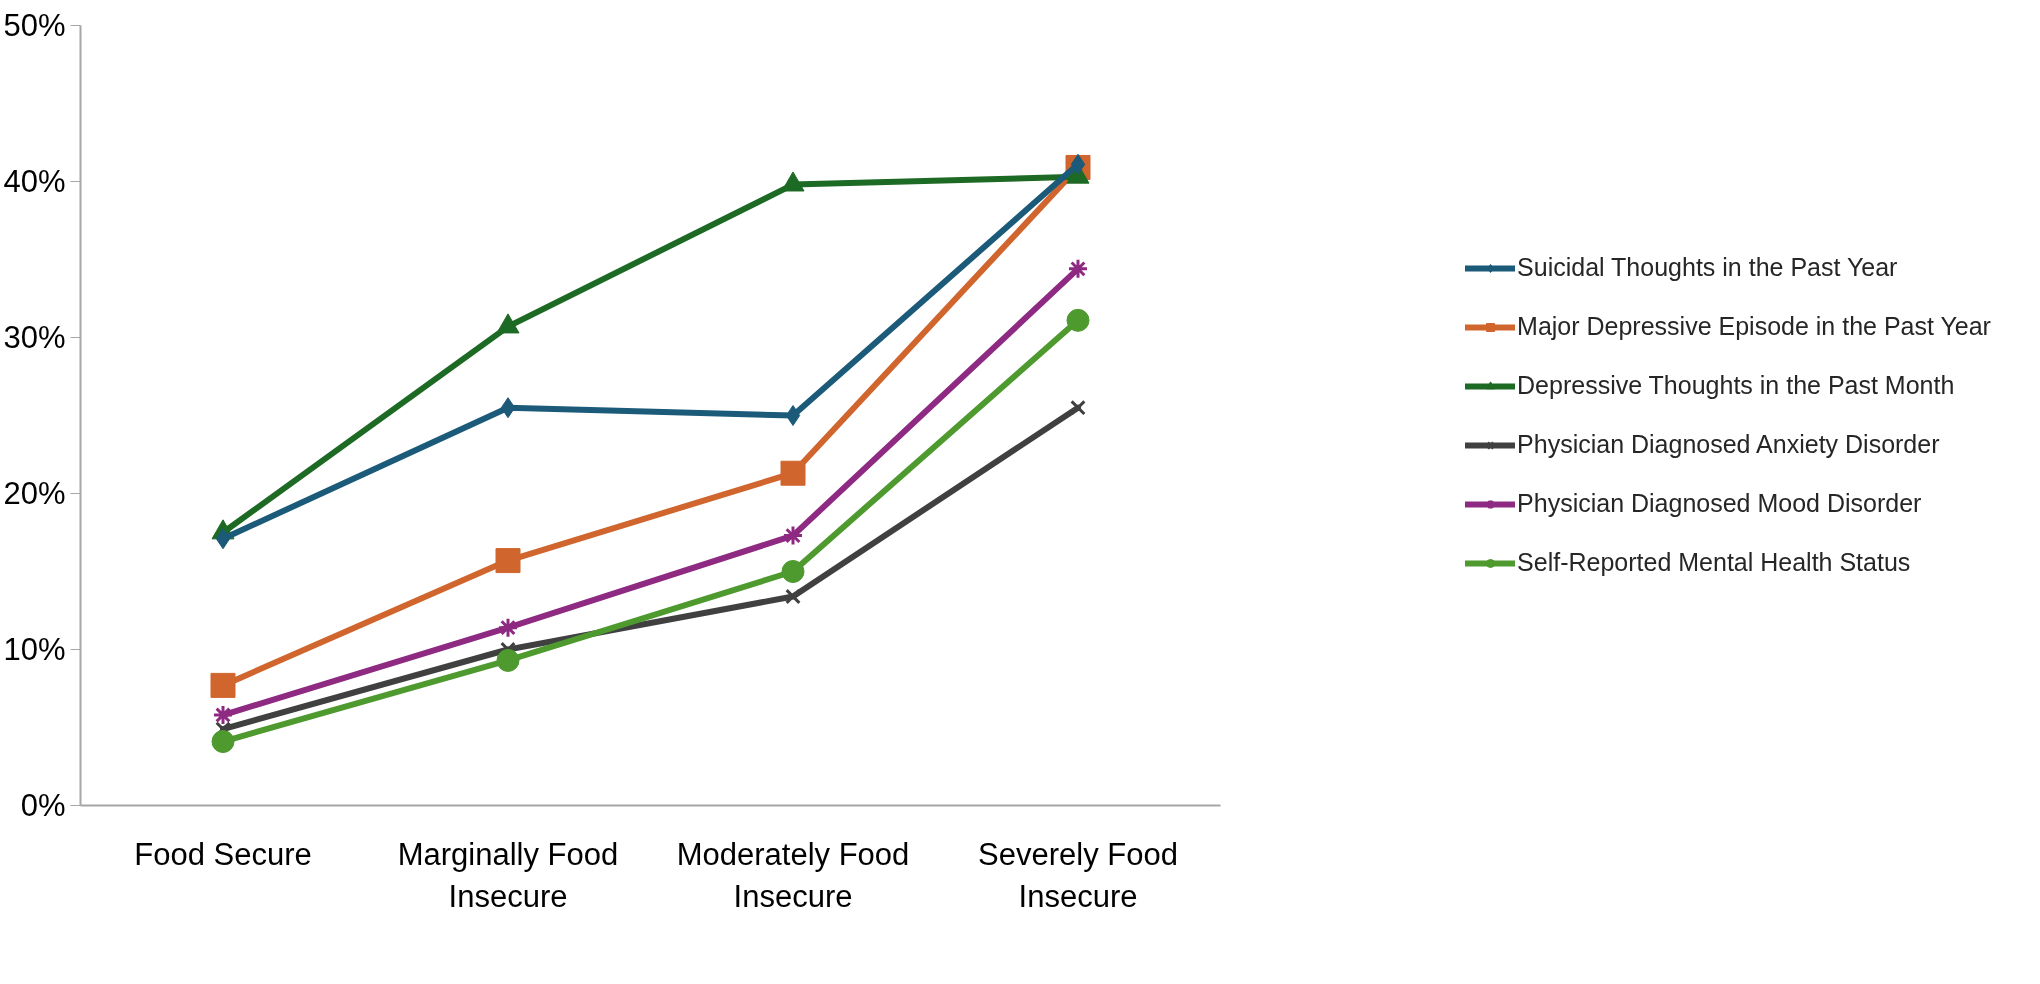 This screenshot has height=984, width=2040. I want to click on legend-label: Physician Diagnosed Mood Disorder, so click(1719, 503).